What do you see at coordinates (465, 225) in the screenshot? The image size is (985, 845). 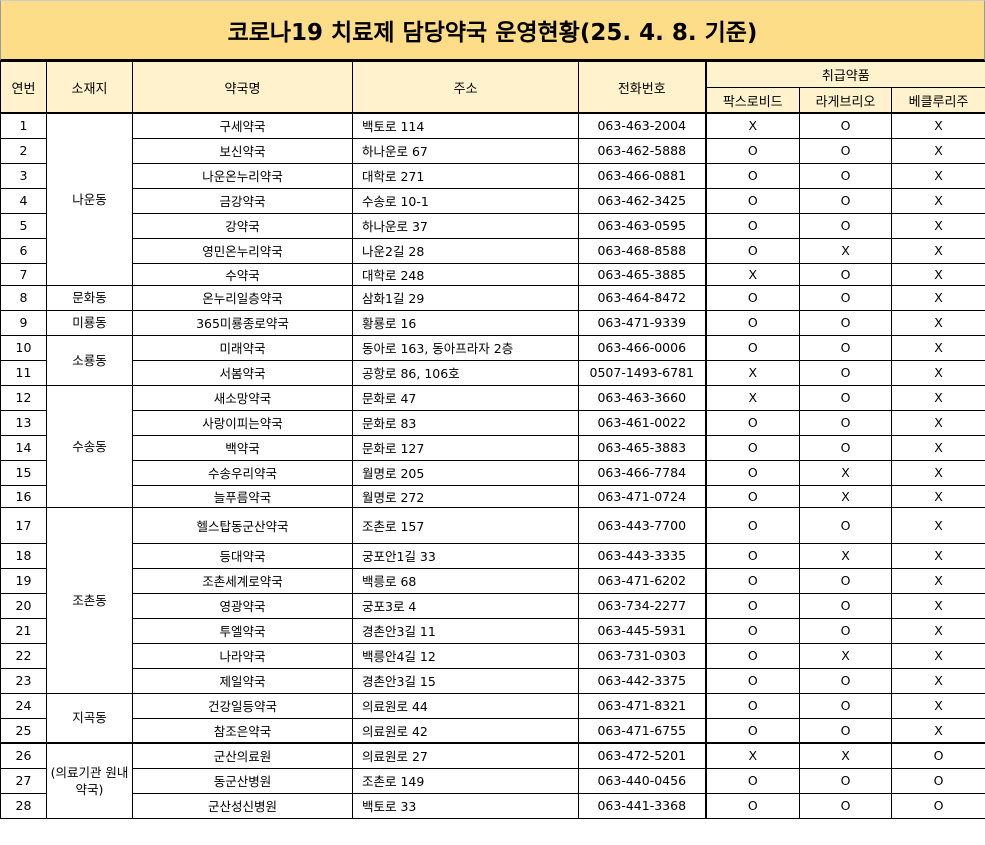 I see `address-cell: 하나운로 37` at bounding box center [465, 225].